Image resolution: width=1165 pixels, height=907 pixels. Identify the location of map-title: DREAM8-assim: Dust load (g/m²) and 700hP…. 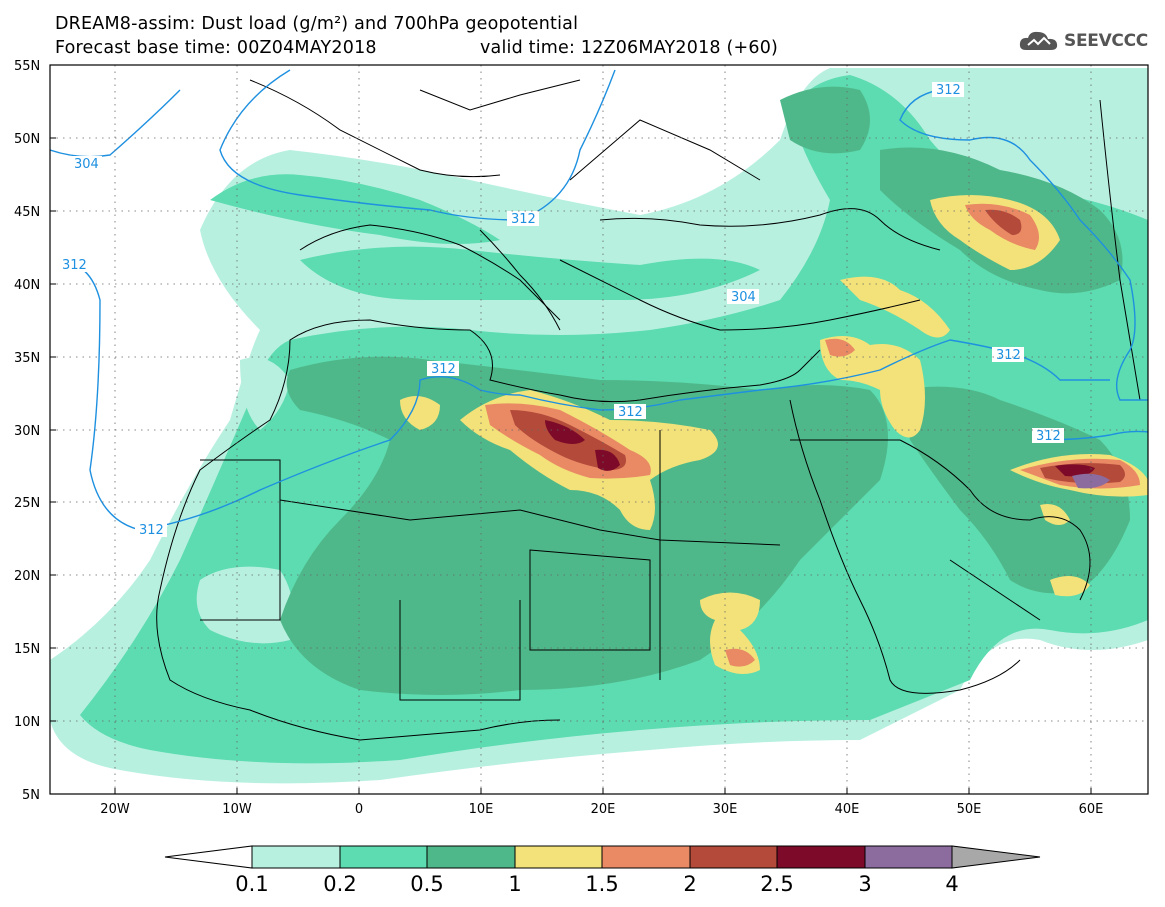
(317, 24).